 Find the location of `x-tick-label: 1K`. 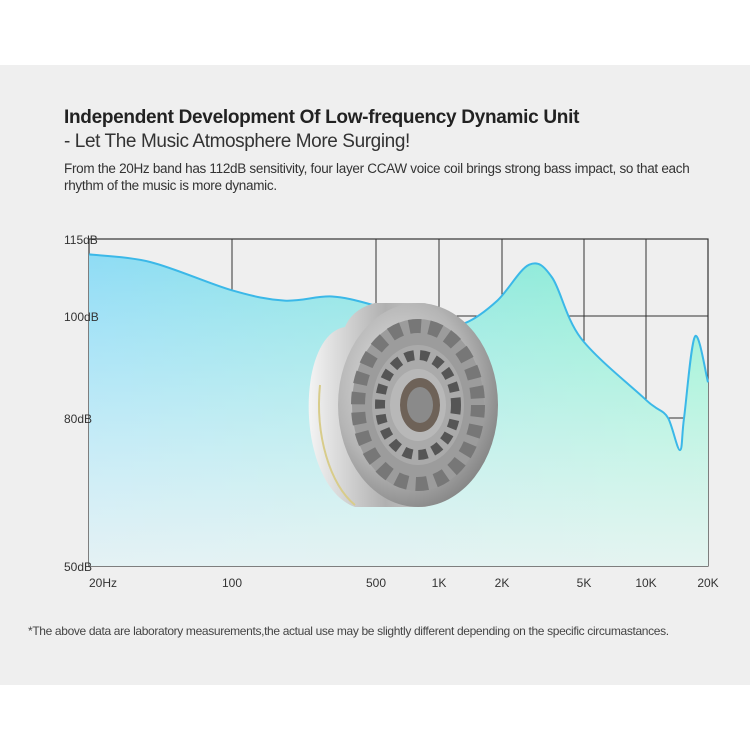

x-tick-label: 1K is located at coordinates (439, 583).